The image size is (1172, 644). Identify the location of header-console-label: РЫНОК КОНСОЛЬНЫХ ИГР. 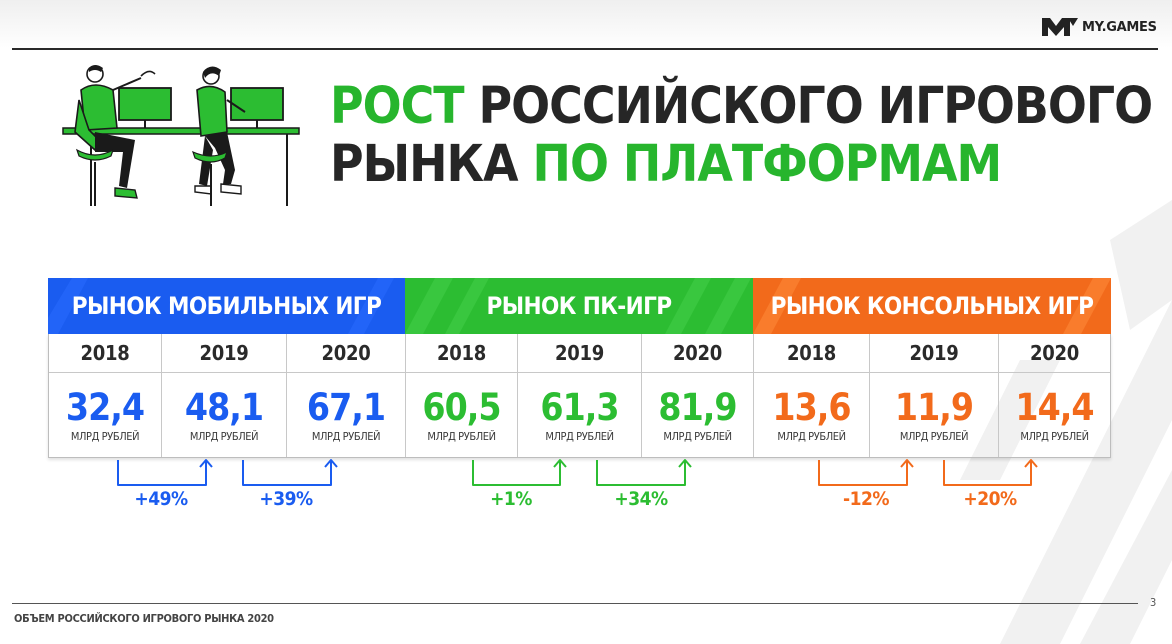
(932, 306).